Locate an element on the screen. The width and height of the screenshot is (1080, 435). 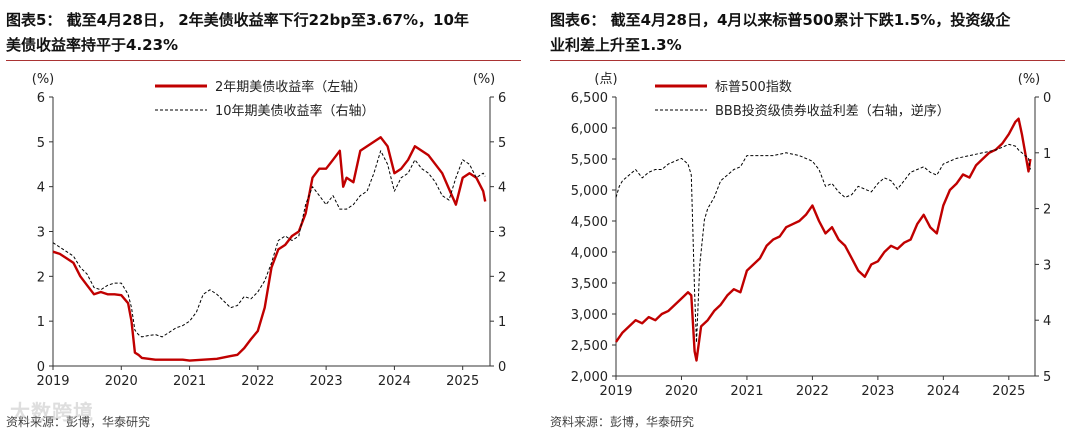
legend-label-1: 标普500指数 is located at coordinates (753, 87).